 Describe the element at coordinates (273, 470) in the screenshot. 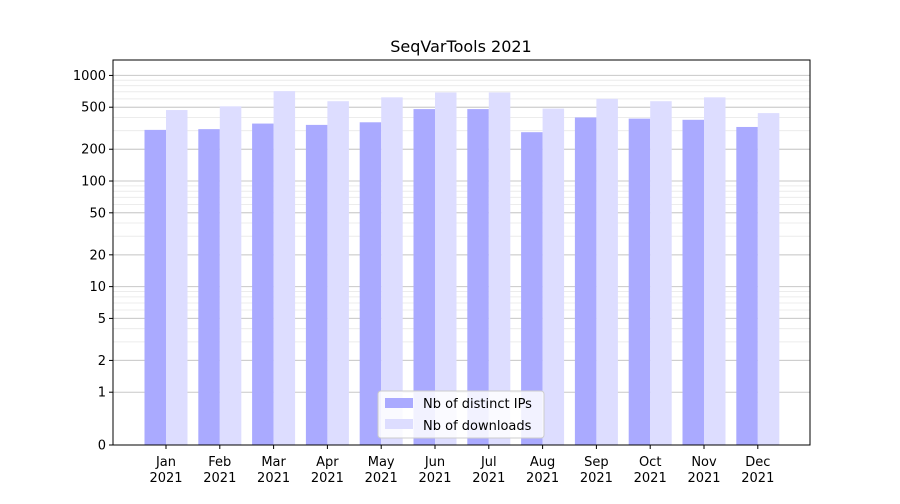

I see `x-tick-label: Mar 2021` at that location.